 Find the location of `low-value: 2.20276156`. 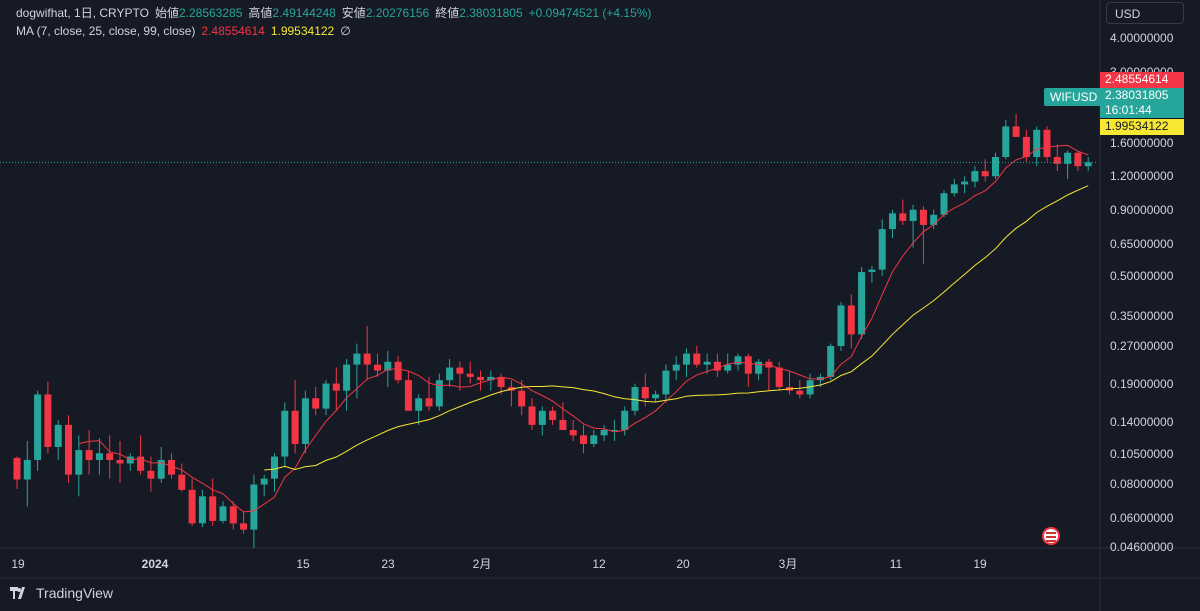

low-value: 2.20276156 is located at coordinates (397, 13).